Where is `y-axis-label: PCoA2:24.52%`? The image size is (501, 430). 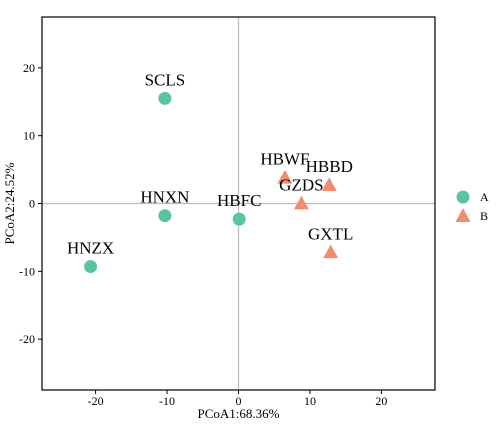 y-axis-label: PCoA2:24.52% is located at coordinates (9, 203).